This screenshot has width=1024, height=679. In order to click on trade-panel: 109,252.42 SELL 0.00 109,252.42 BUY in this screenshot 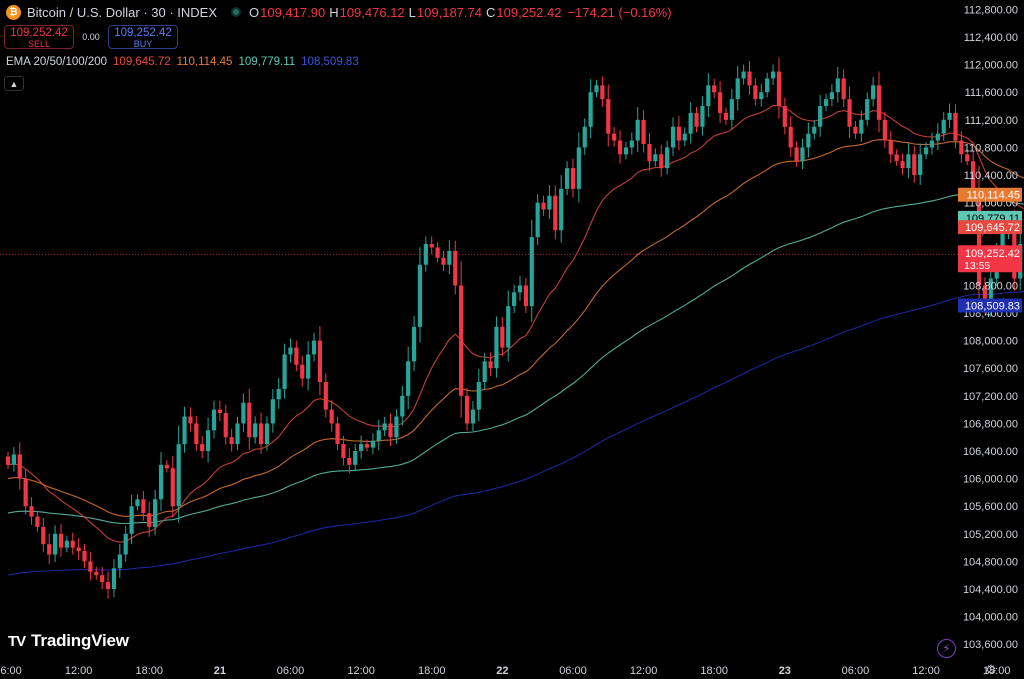, I will do `click(91, 37)`.